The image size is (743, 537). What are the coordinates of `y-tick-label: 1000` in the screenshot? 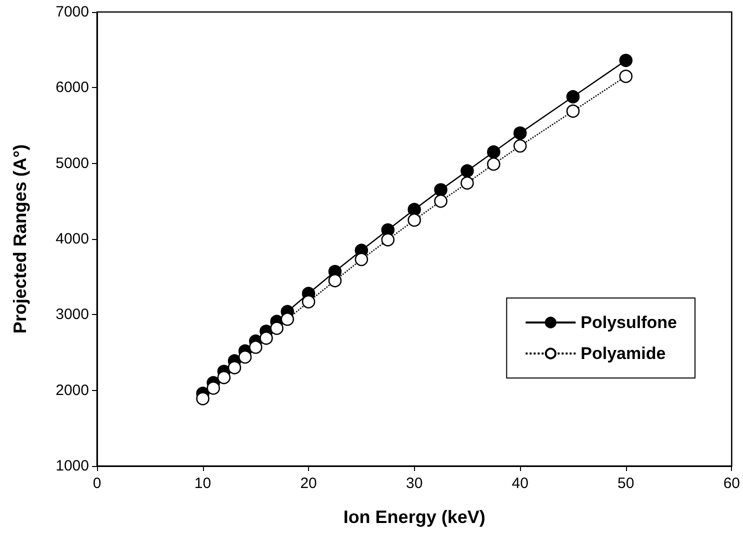 It's located at (72, 466).